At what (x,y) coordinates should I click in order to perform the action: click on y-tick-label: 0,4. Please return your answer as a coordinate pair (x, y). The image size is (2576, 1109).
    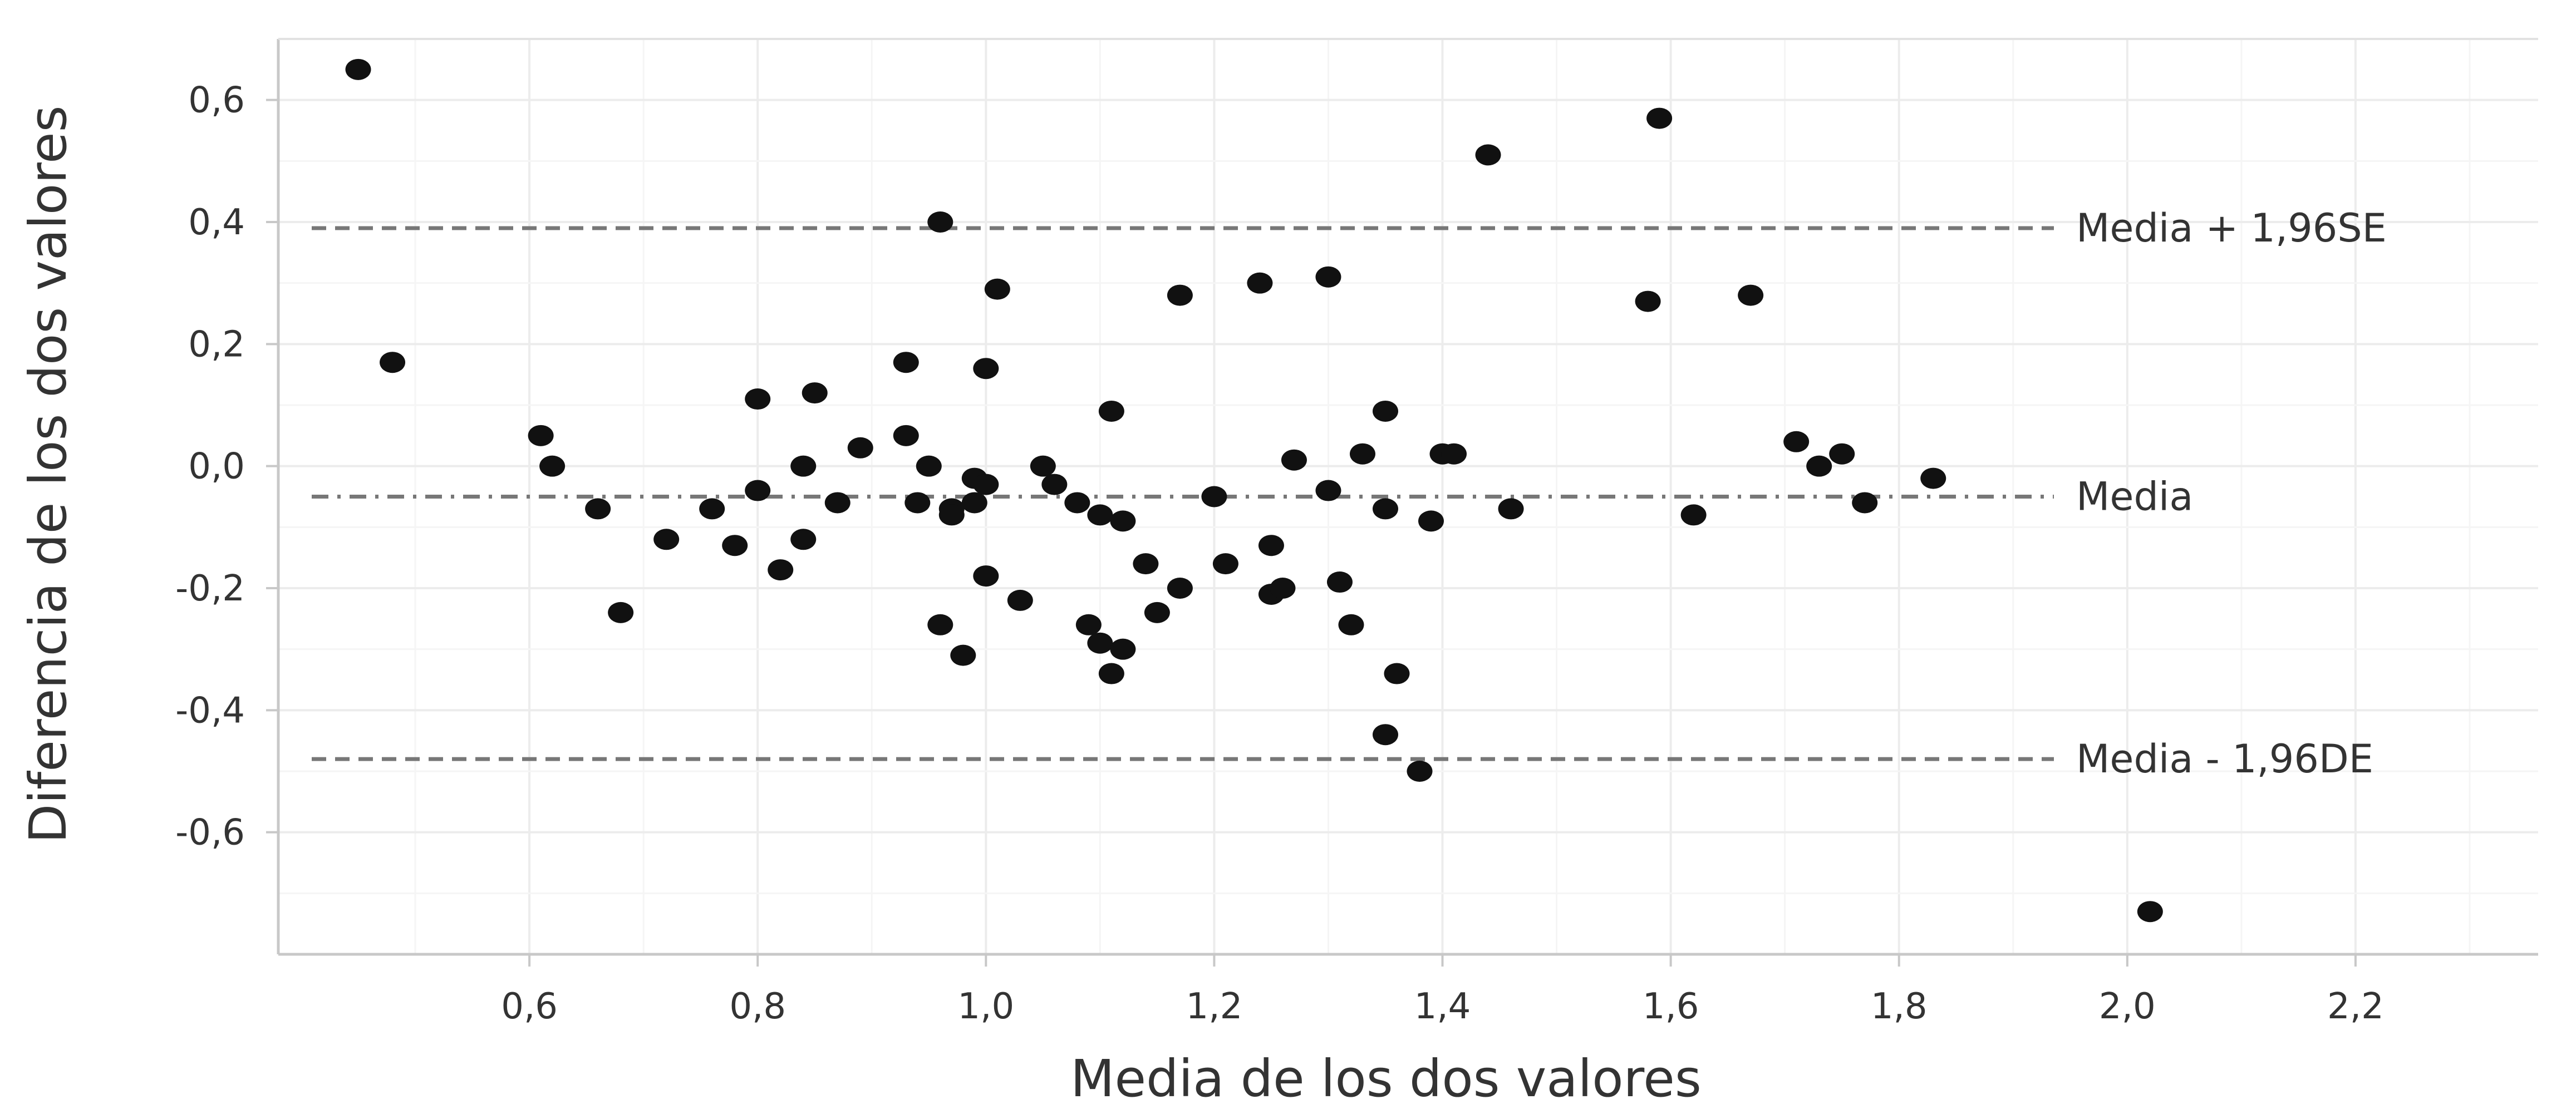
    Looking at the image, I should click on (216, 222).